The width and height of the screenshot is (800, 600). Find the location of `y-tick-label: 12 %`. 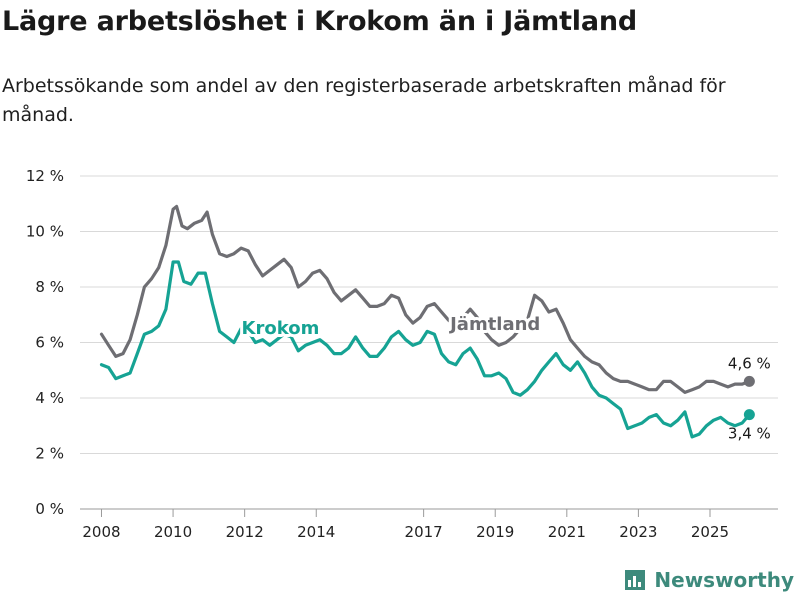

y-tick-label: 12 % is located at coordinates (45, 176).